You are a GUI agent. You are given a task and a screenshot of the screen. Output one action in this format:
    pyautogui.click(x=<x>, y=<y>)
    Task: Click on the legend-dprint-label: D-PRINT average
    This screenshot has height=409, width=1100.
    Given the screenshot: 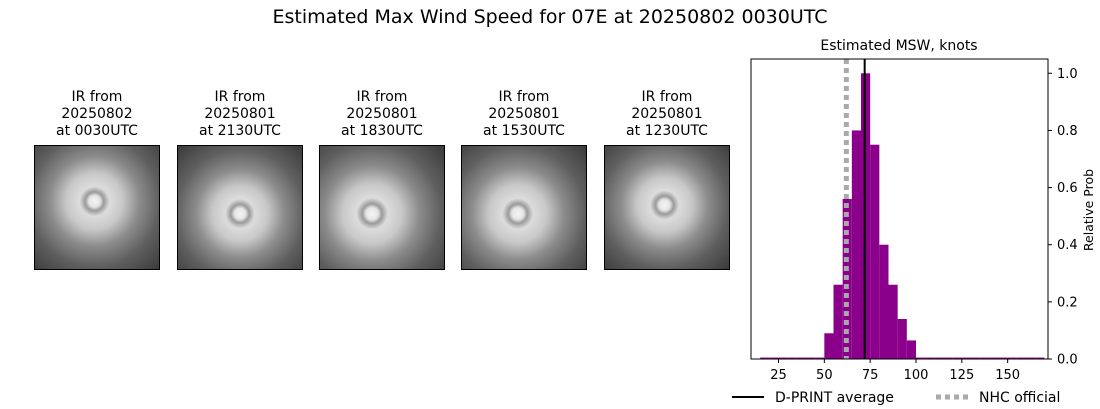 What is the action you would take?
    pyautogui.click(x=834, y=398)
    